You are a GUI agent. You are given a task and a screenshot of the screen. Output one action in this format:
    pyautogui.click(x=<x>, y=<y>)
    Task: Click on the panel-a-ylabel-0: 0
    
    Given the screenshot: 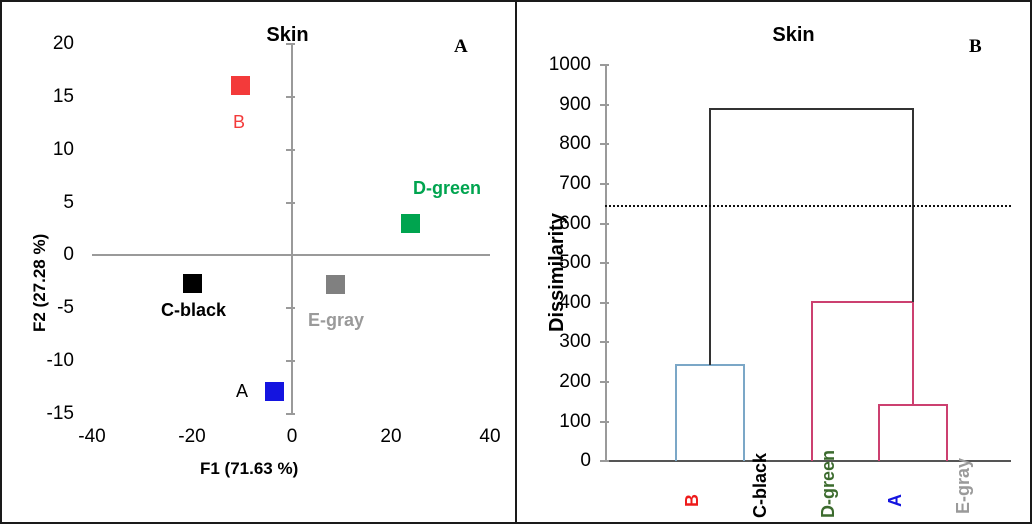 What is the action you would take?
    pyautogui.click(x=68, y=254)
    